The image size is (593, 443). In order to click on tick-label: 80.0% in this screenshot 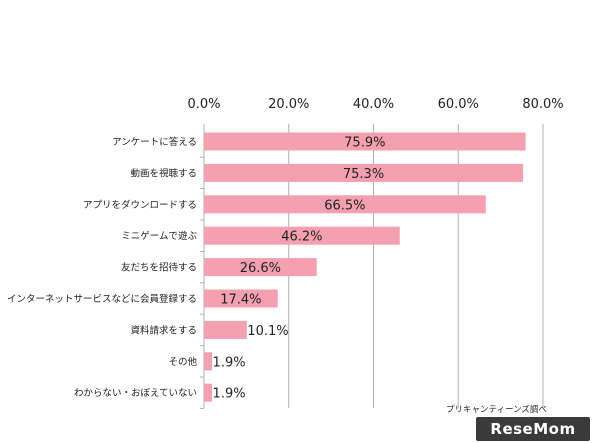, I will do `click(542, 104)`.